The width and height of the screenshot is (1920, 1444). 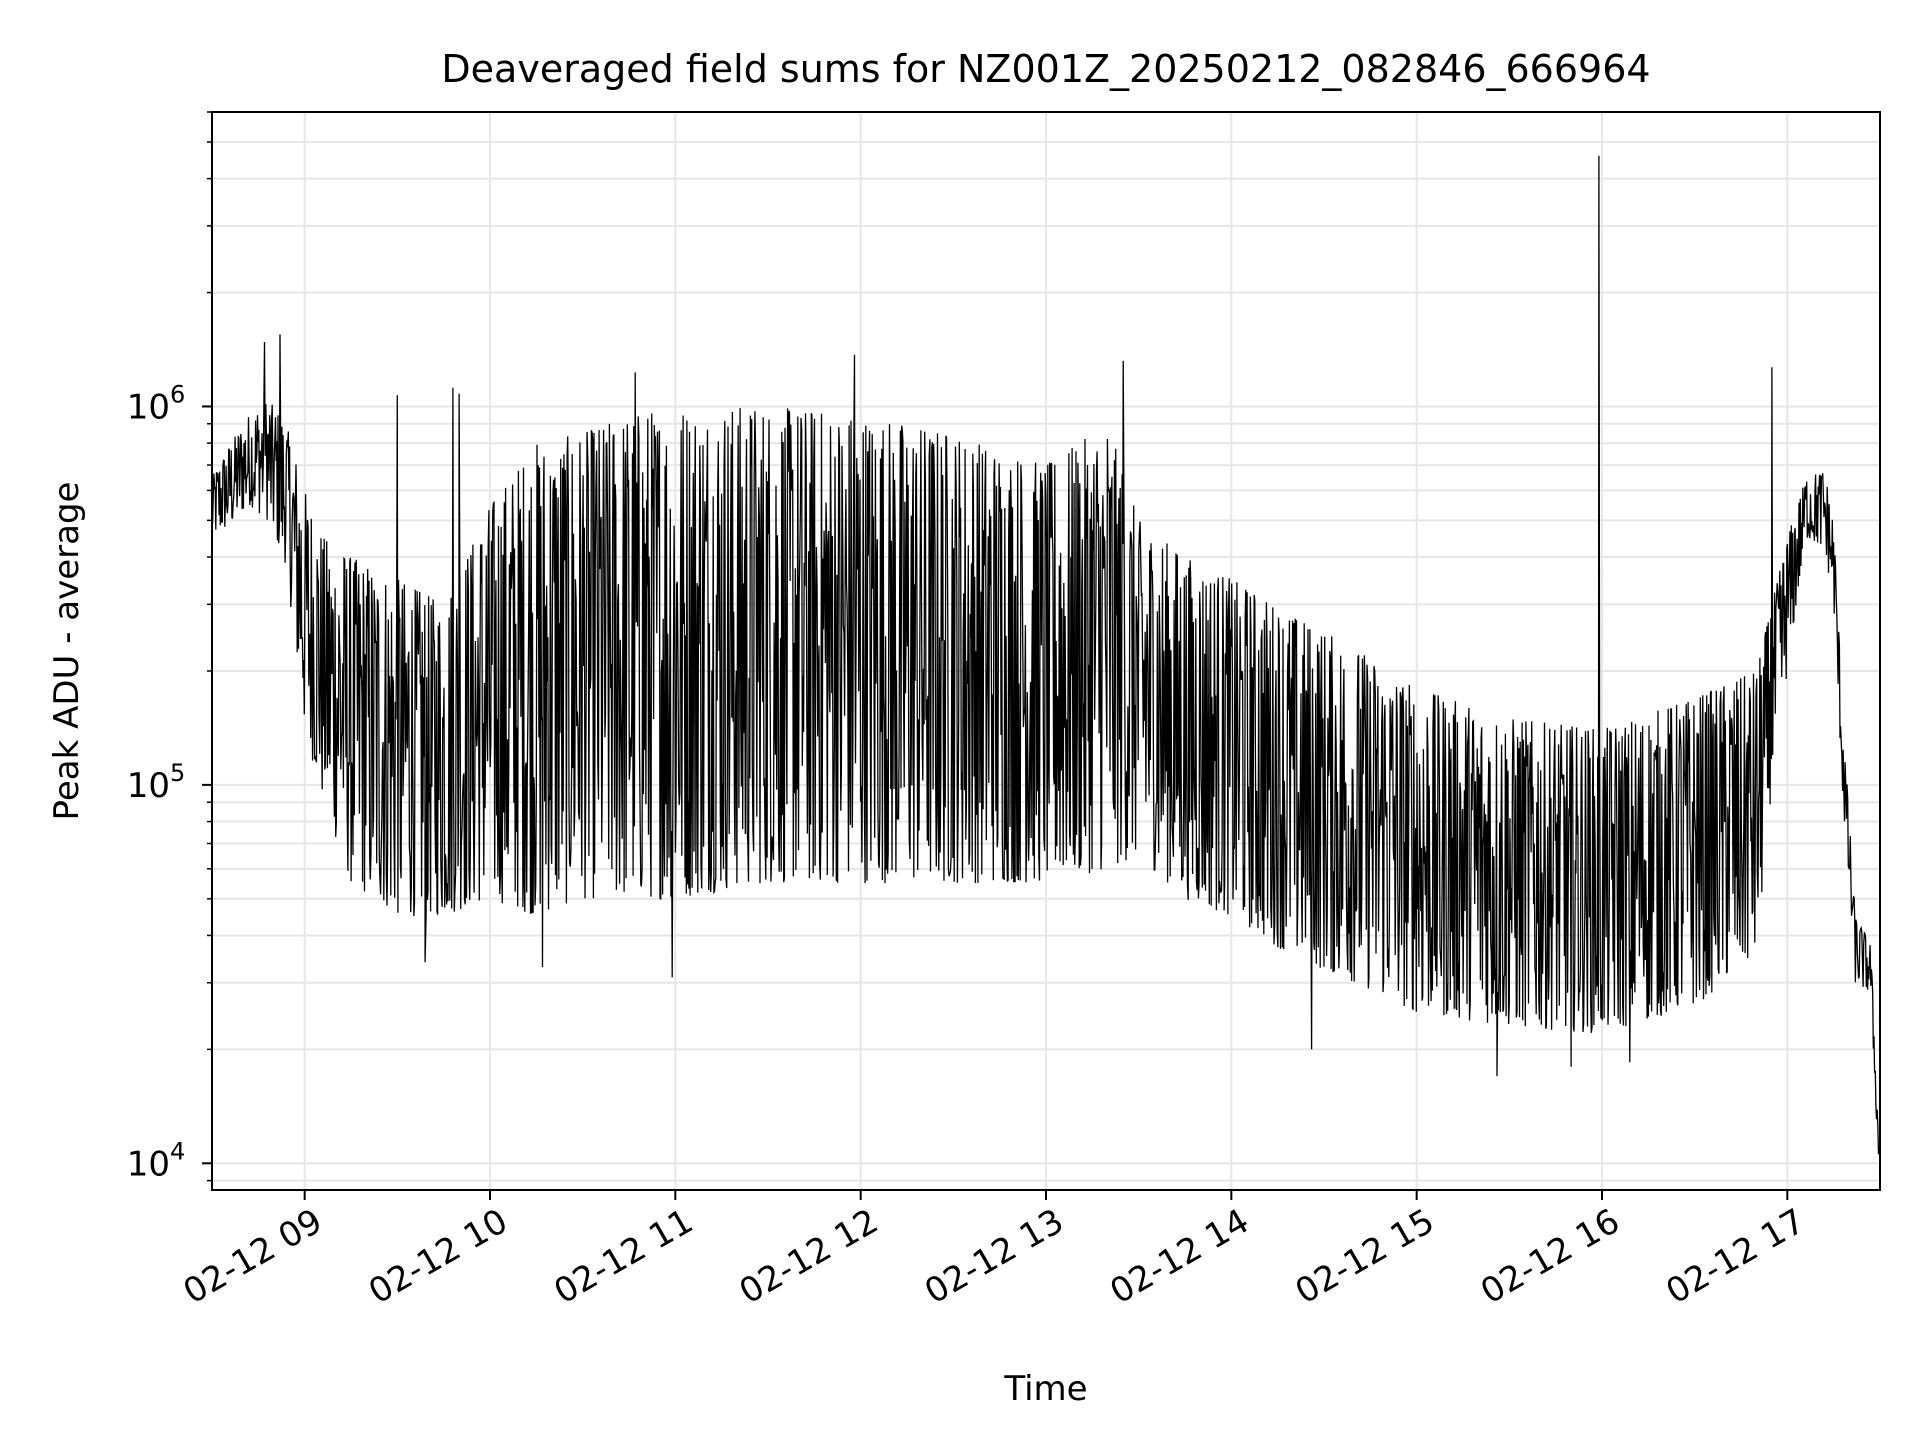 I want to click on y-tick-label: 10⁴, so click(x=156, y=1160).